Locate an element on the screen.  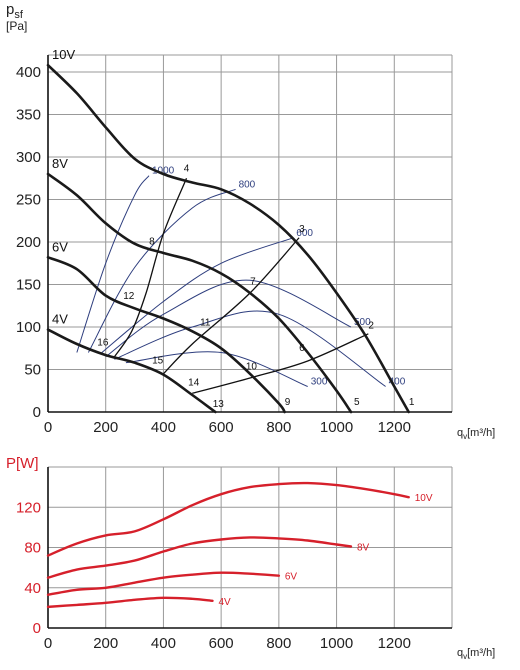
operating-point-label: 12 is located at coordinates (129, 296).